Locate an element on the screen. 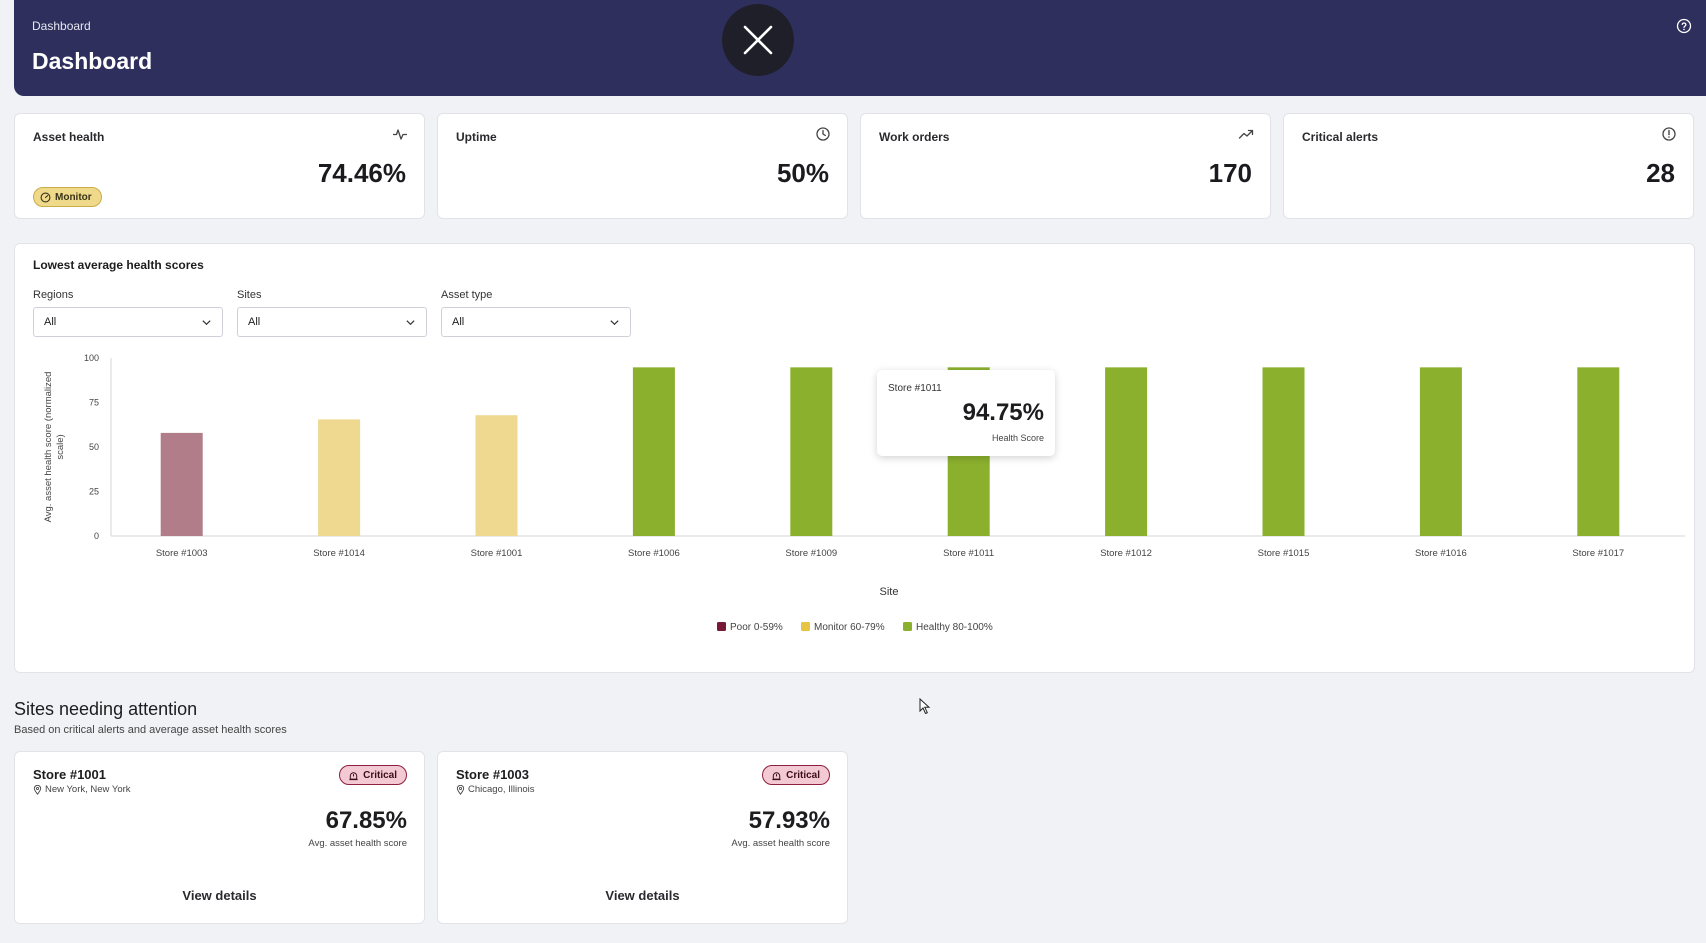 This screenshot has width=1706, height=943. kpi-label: Work orders is located at coordinates (914, 137).